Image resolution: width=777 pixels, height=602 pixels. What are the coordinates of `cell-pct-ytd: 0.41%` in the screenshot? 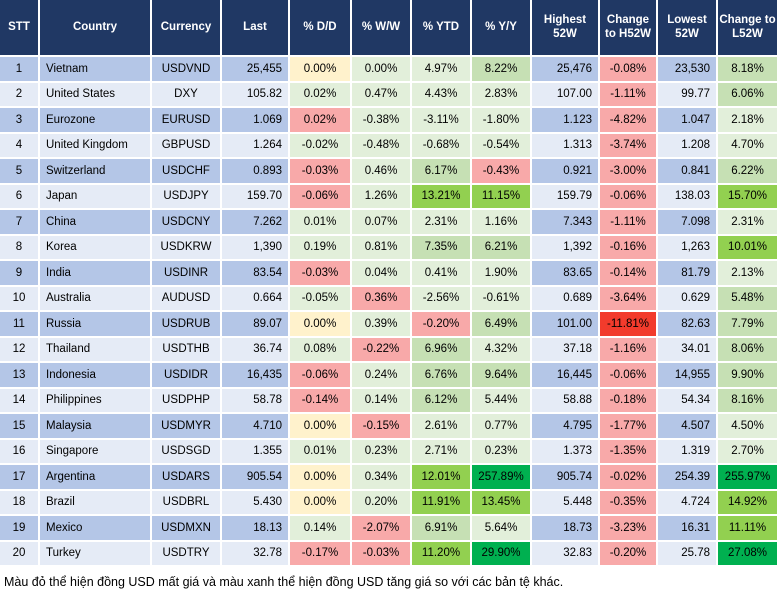 It's located at (442, 274).